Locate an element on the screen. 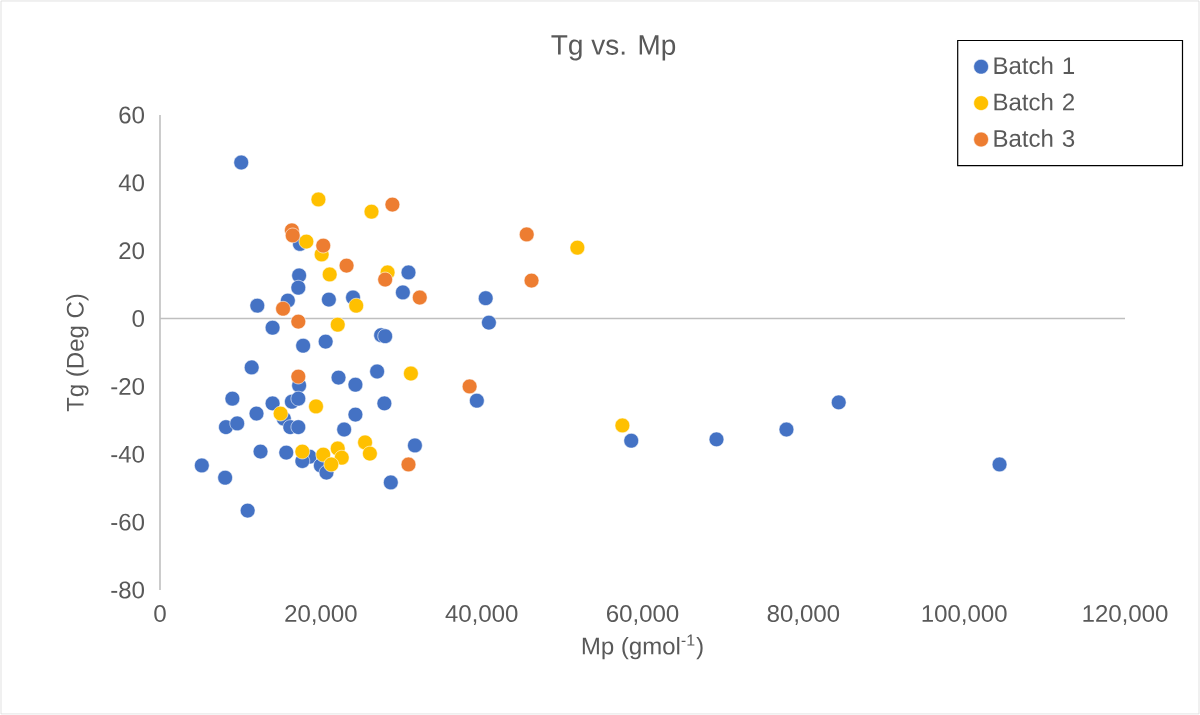  y-tick-label: -80 is located at coordinates (128, 590).